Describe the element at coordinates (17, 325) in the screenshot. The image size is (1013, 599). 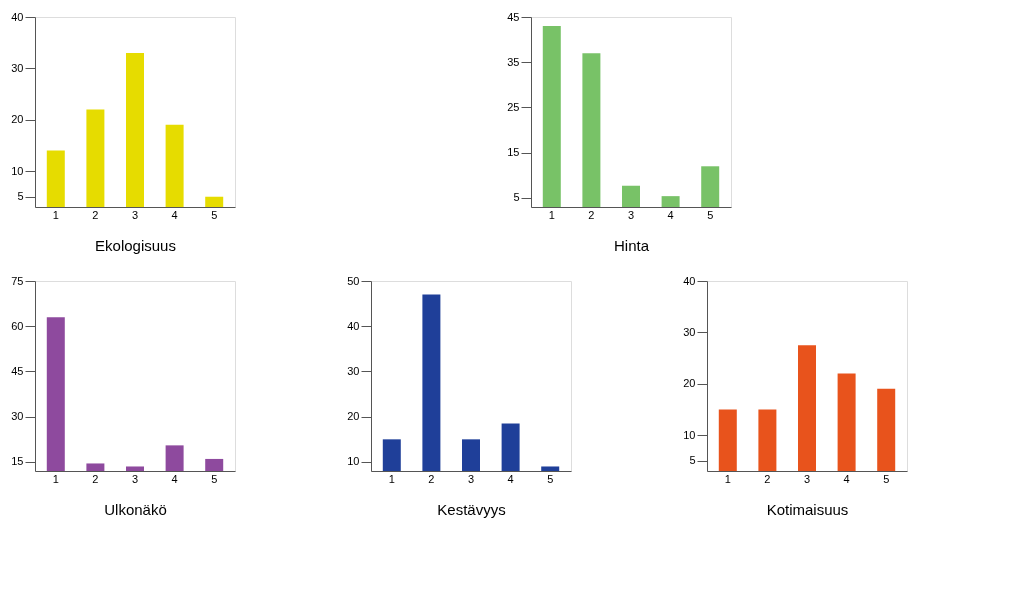
I see `y-tick-label: 60` at that location.